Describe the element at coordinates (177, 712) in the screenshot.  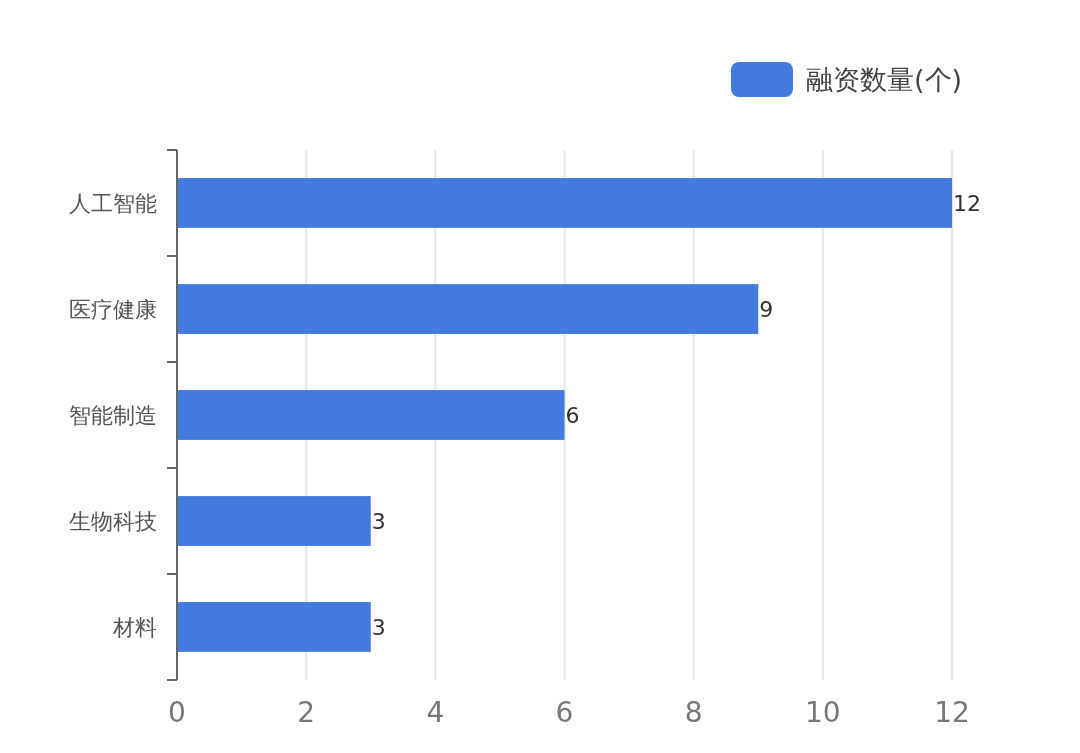
I see `x-tick-label: 0` at that location.